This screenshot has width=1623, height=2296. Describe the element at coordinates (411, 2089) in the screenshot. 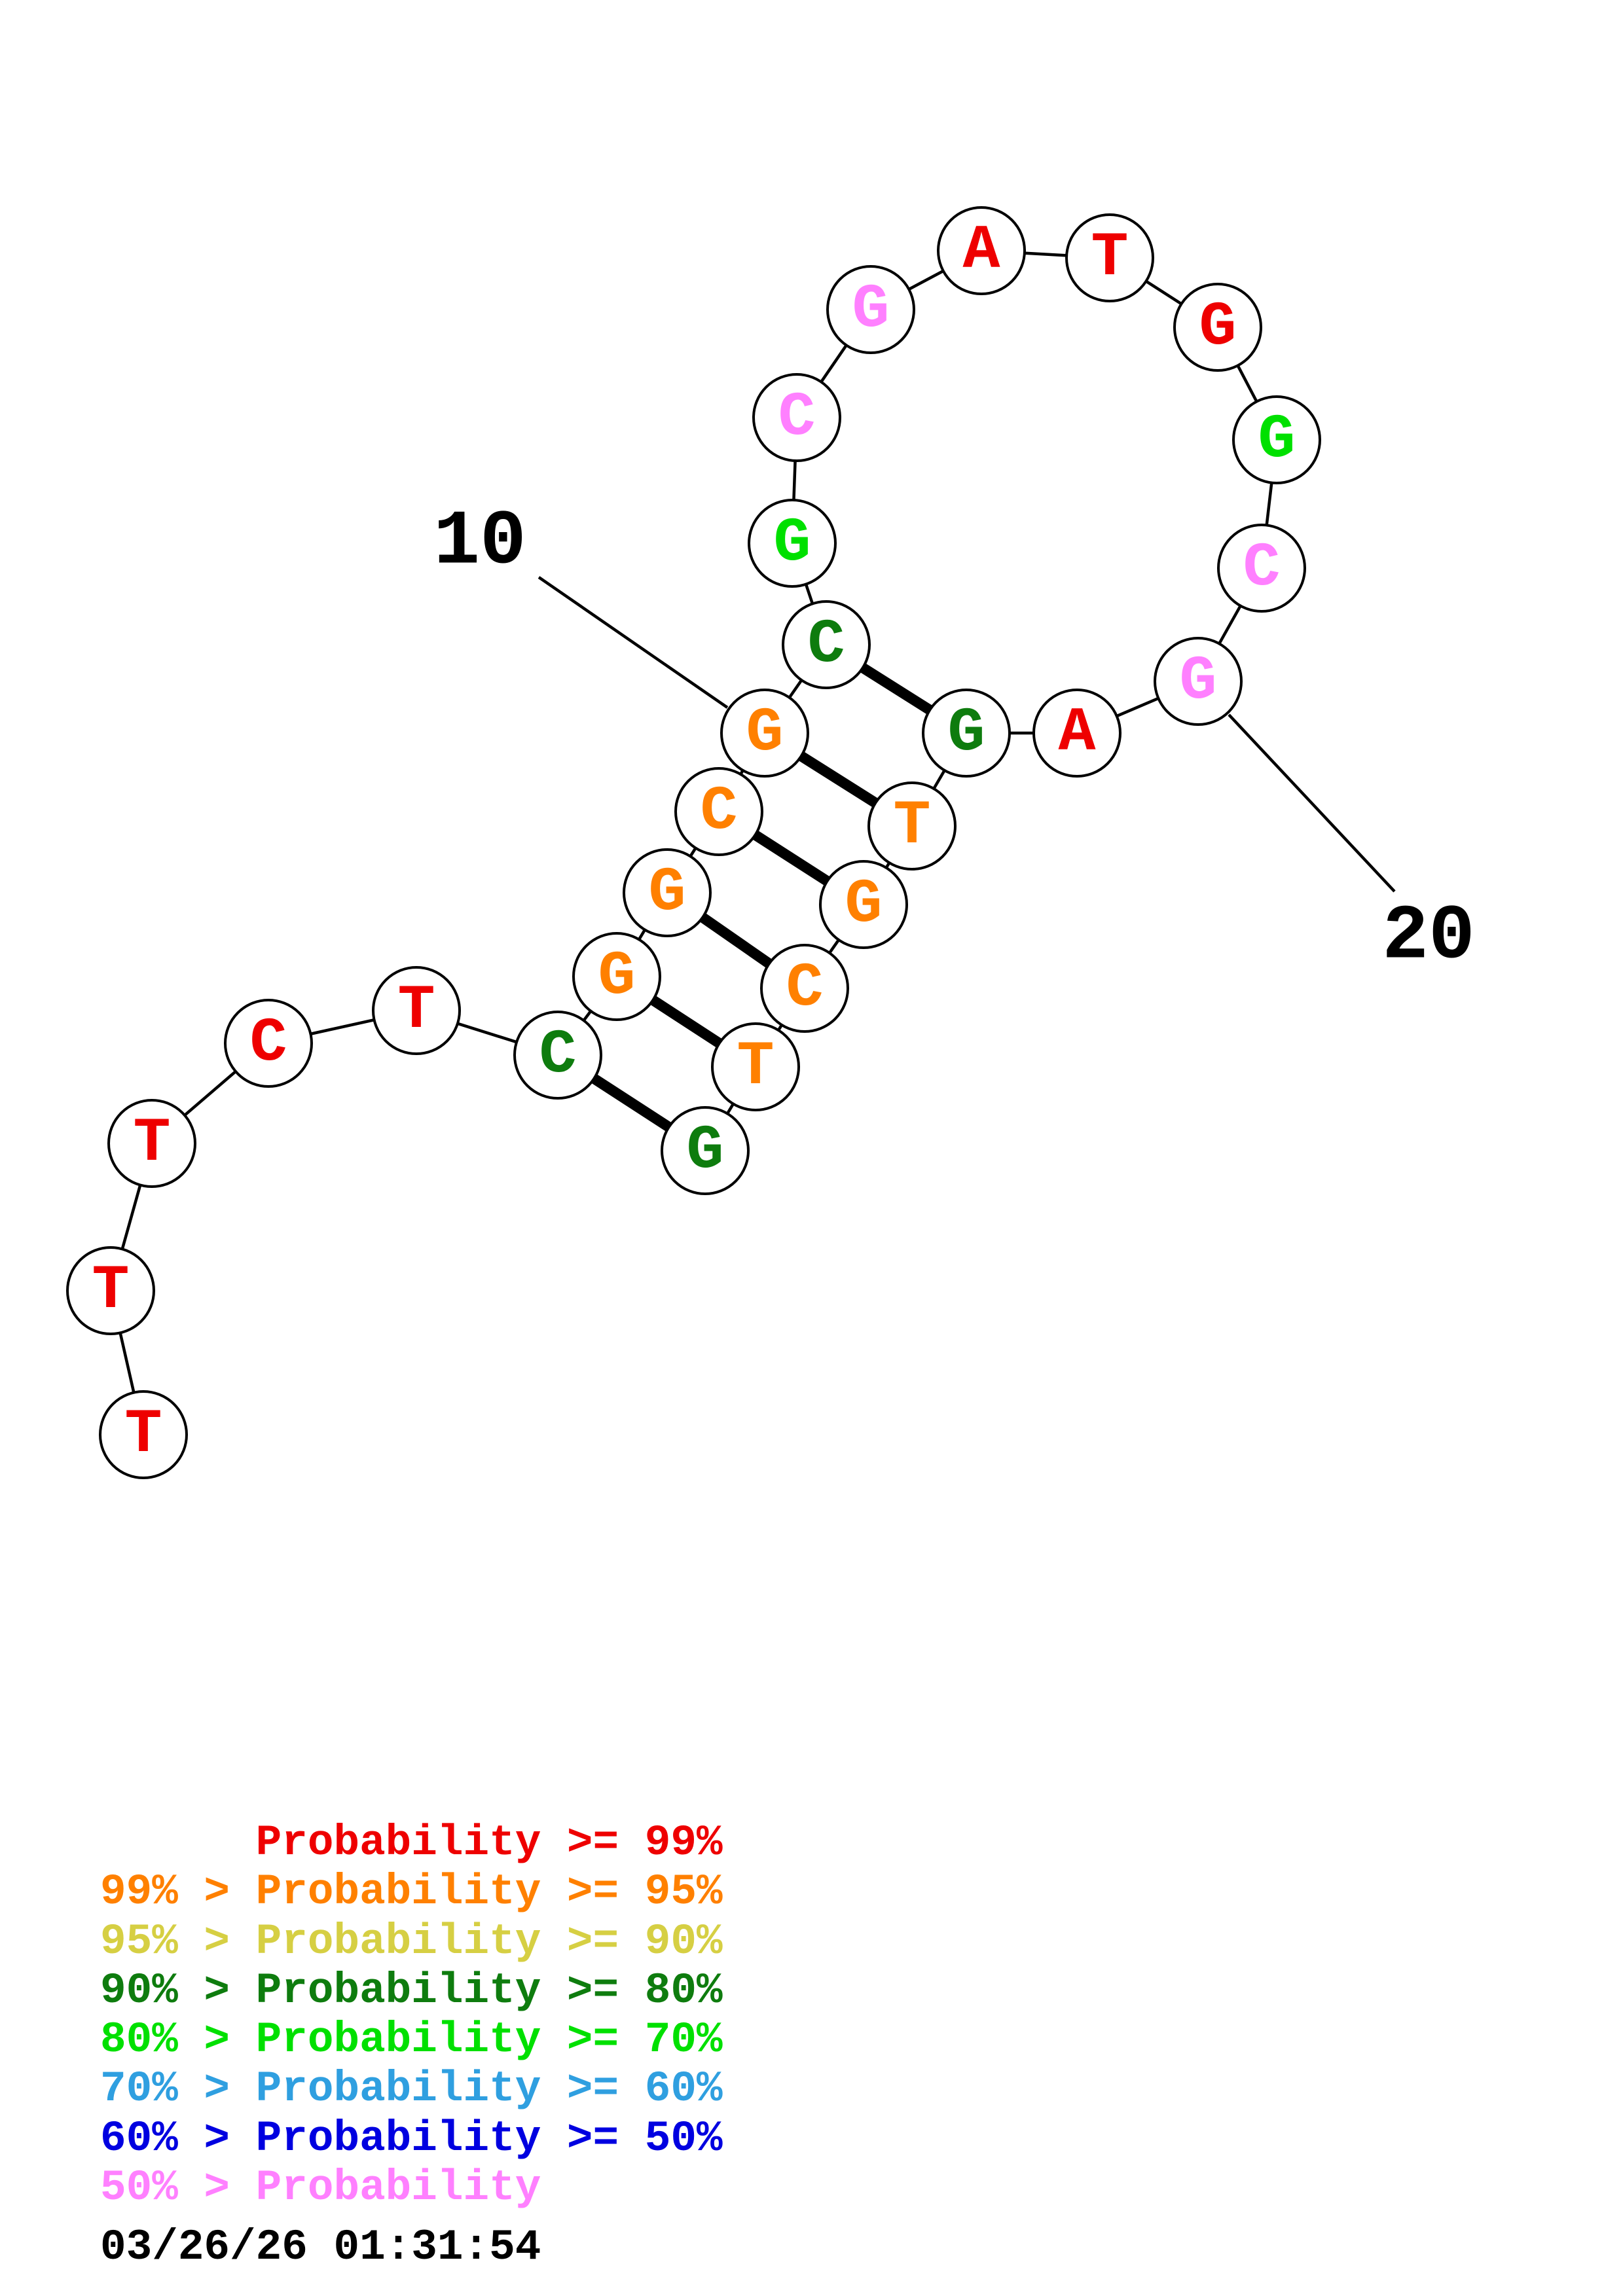

I see `legend-line: 70% > Probability >= 60%` at that location.